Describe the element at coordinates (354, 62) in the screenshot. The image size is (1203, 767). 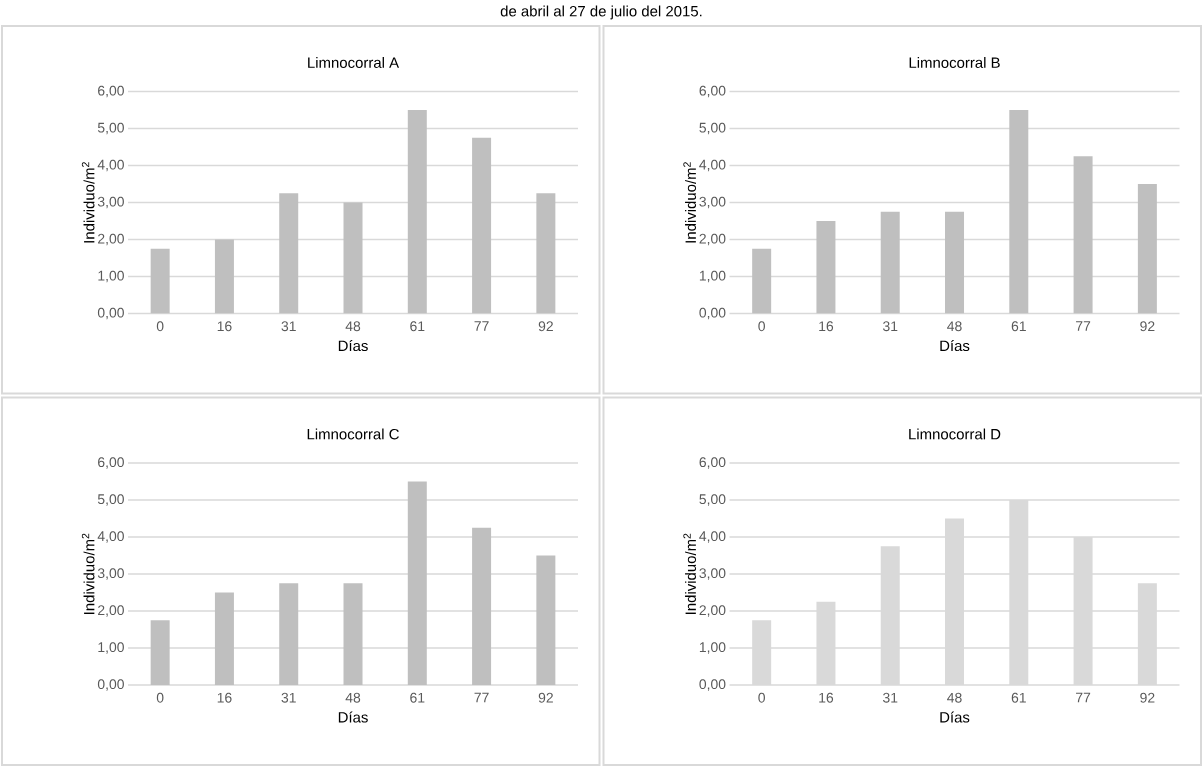
I see `chart-title: Limnocorral A` at that location.